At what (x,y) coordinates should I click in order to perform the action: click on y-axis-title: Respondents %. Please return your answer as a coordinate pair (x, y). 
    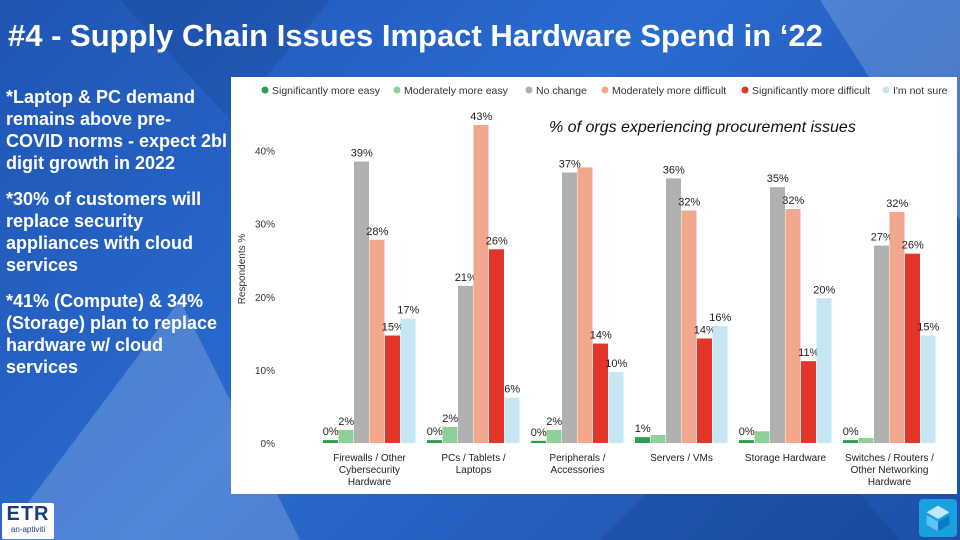
    Looking at the image, I should click on (242, 269).